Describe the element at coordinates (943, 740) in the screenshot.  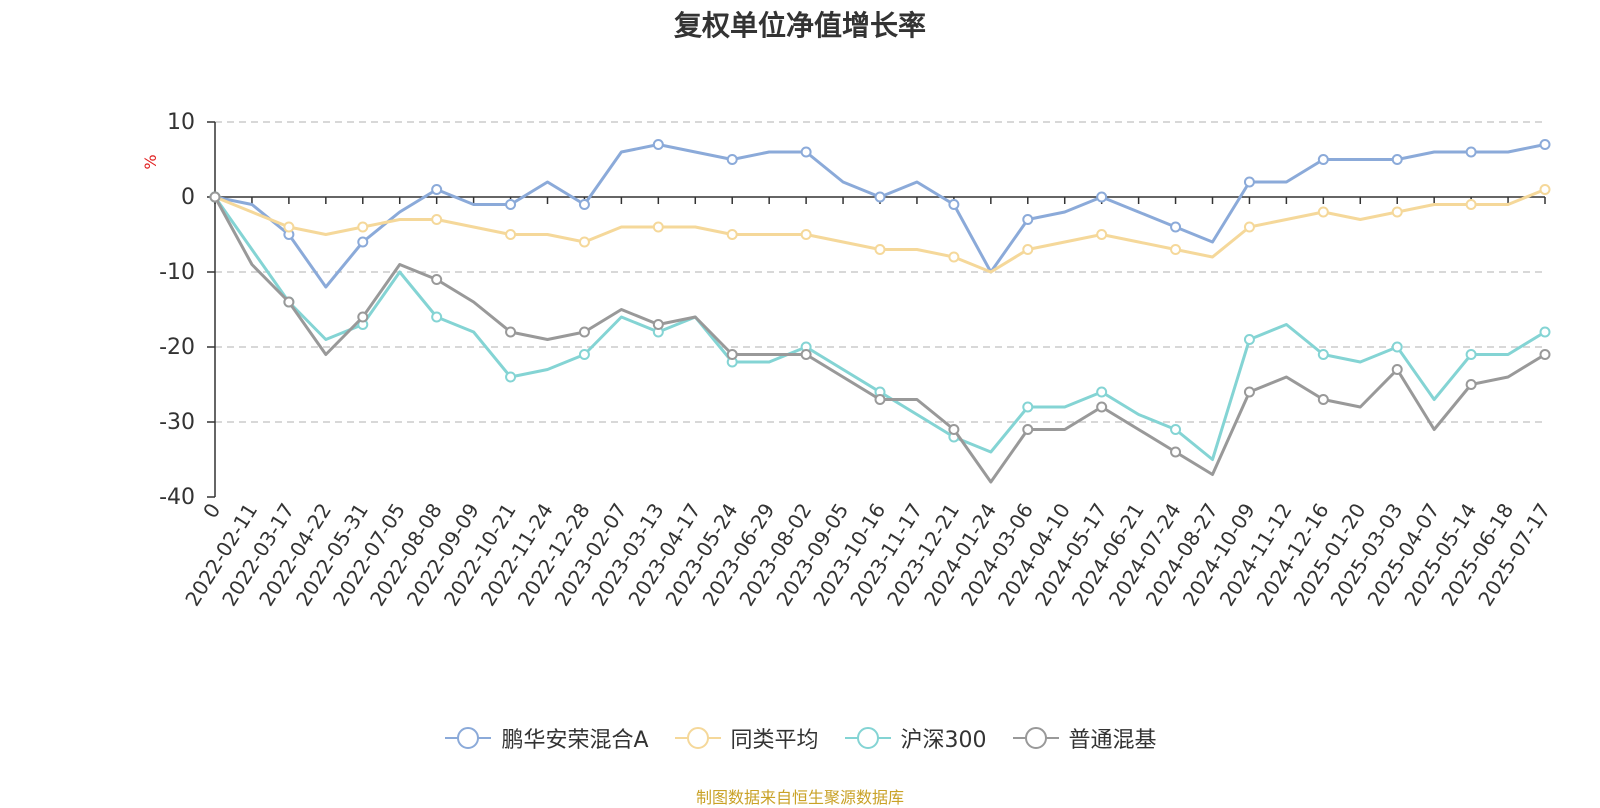
I see `legend-label: 沪深300` at that location.